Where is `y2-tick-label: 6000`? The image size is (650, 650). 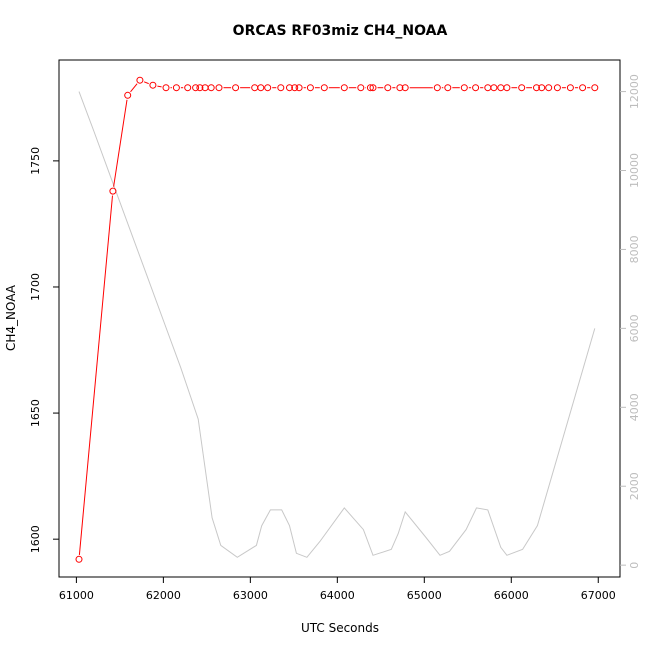 y2-tick-label: 6000 is located at coordinates (634, 328).